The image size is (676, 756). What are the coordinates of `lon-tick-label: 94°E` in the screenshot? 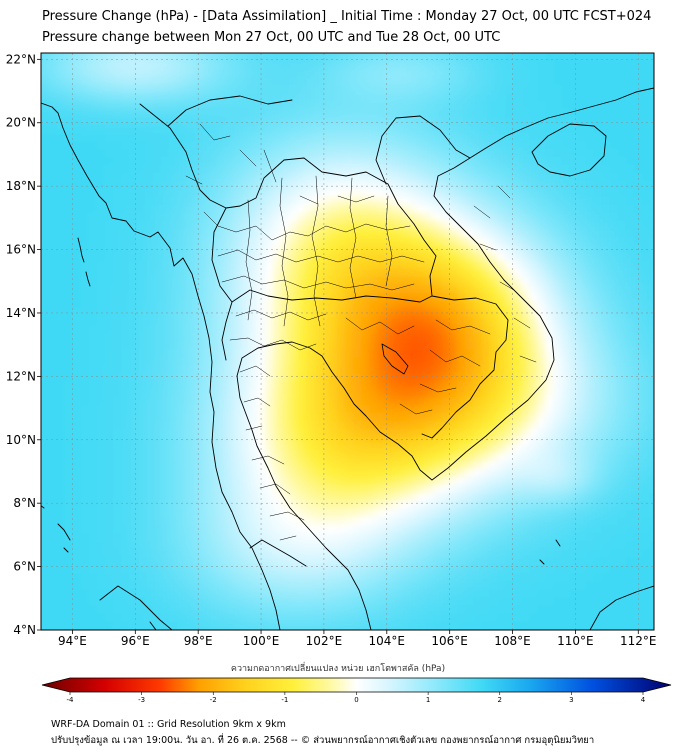 It's located at (72, 641).